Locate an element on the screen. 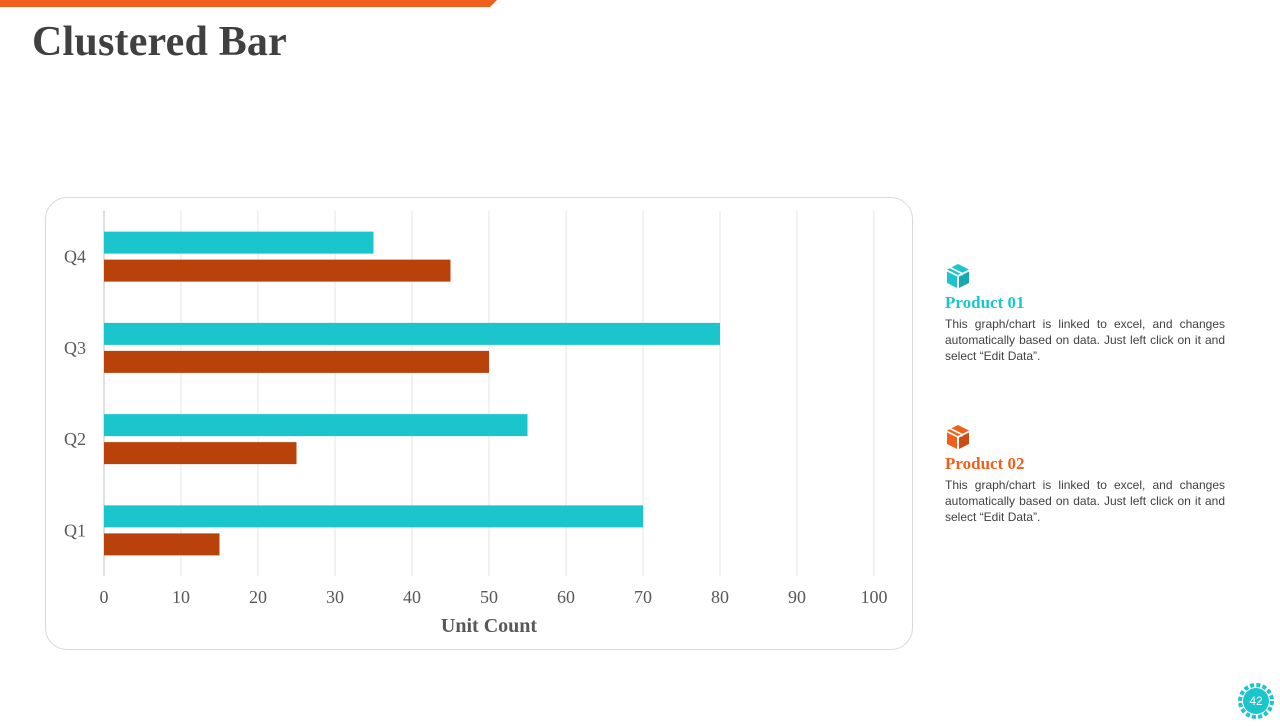 The image size is (1280, 726). y-category-label: Q3 is located at coordinates (75, 348).